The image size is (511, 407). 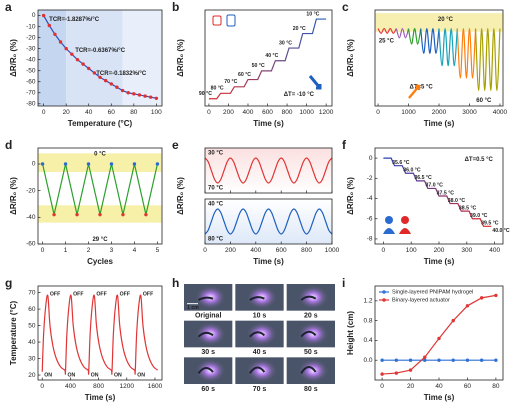 What do you see at coordinates (217, 89) in the screenshot?
I see `annotation: 80 °C` at bounding box center [217, 89].